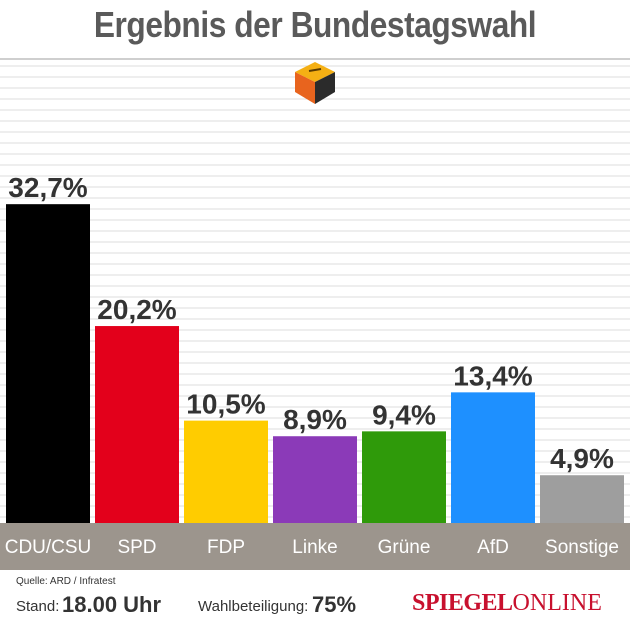 Image resolution: width=630 pixels, height=630 pixels. I want to click on category-label-band, so click(315, 546).